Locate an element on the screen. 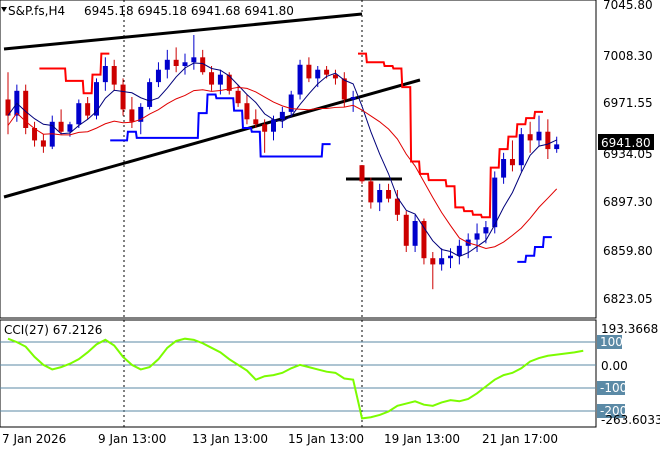 This screenshot has height=450, width=660. time-label: 13 Jan 13:00 is located at coordinates (230, 439).